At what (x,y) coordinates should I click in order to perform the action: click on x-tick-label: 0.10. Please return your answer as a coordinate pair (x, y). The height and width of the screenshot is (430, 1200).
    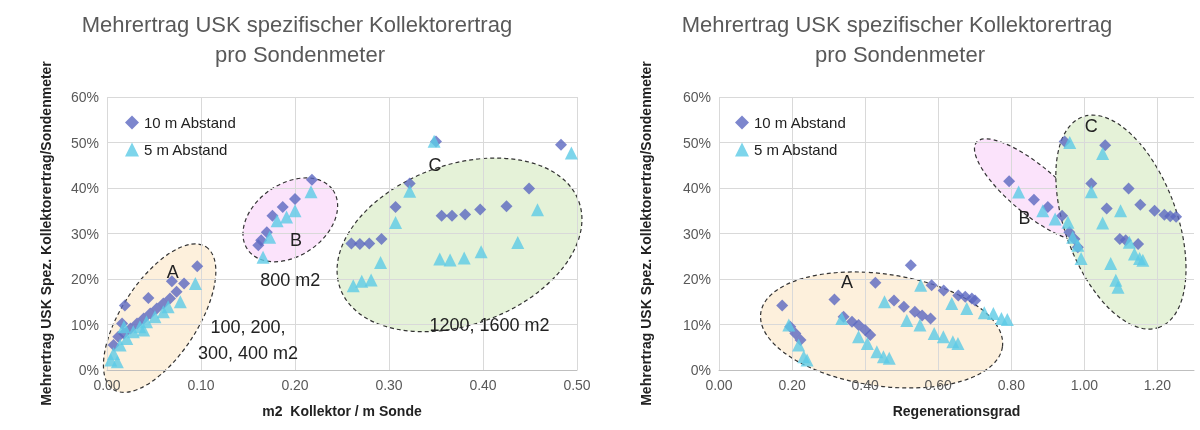
    Looking at the image, I should click on (201, 385).